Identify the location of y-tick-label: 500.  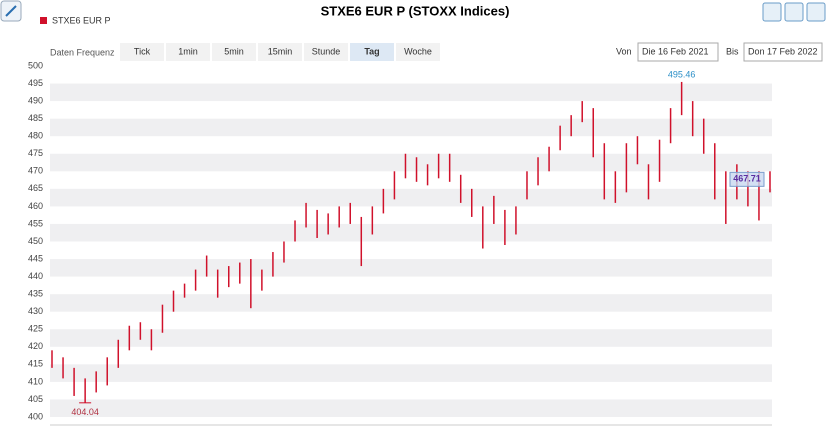
(35, 65).